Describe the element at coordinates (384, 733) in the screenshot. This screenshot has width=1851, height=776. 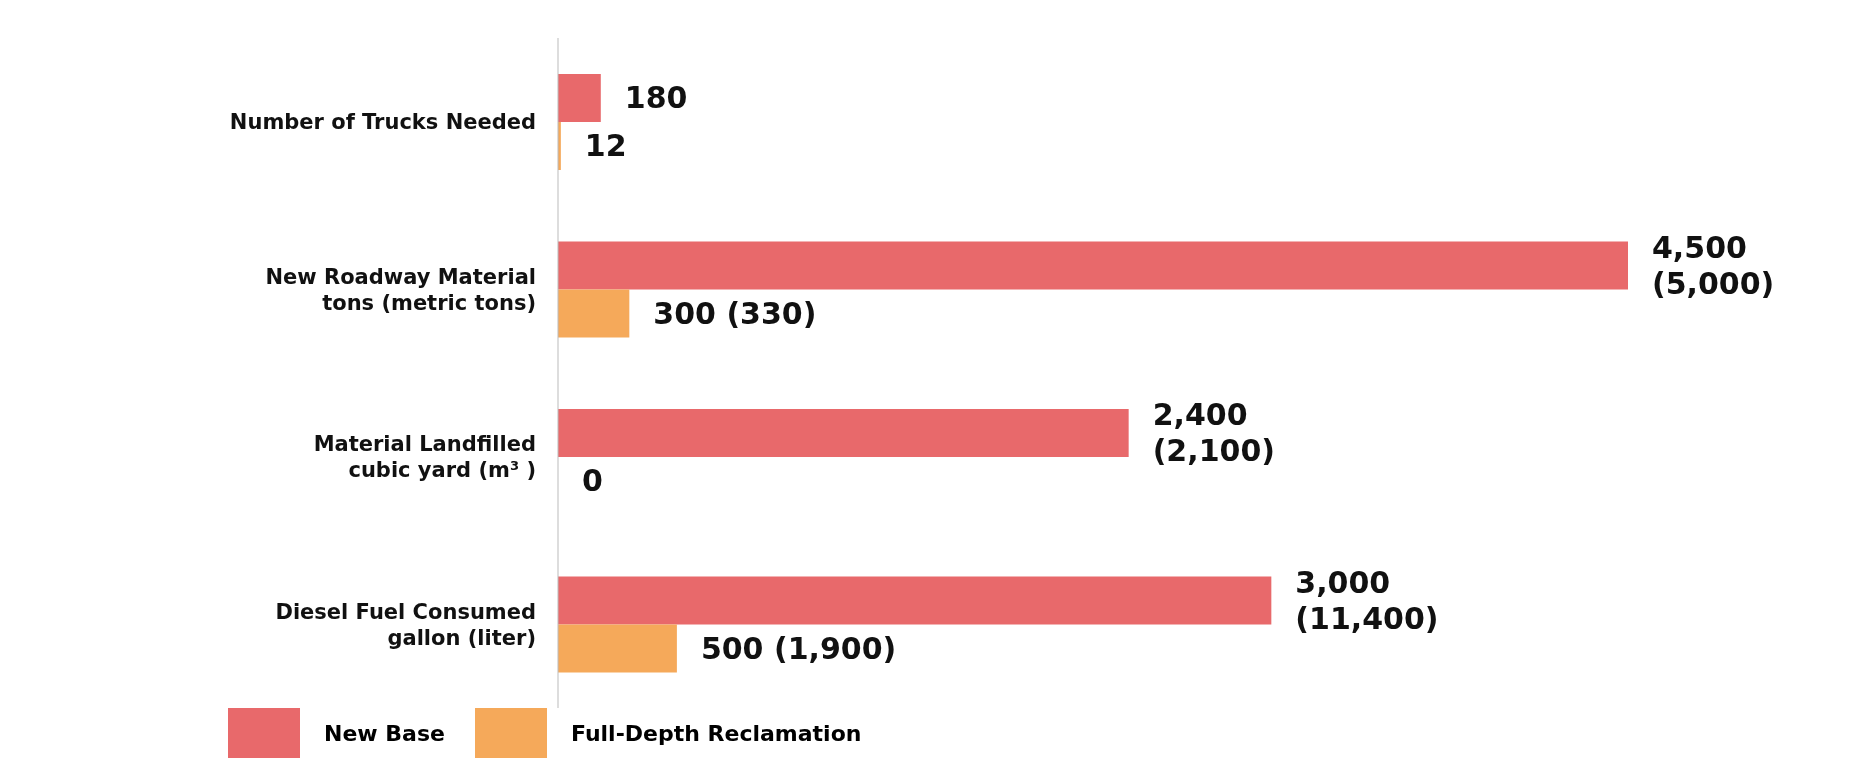
I see `legend-label: New Base` at that location.